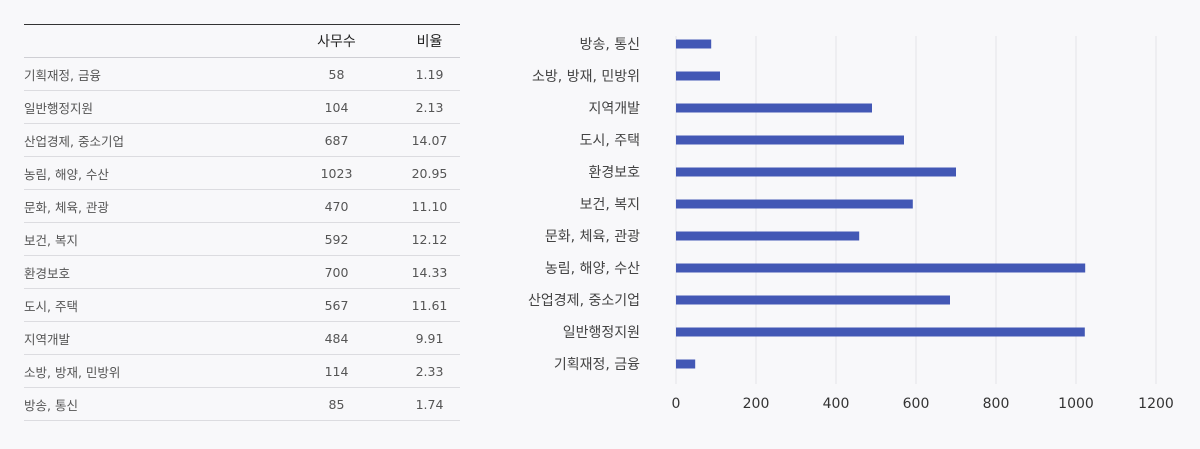 The height and width of the screenshot is (449, 1200). I want to click on table-row: 산업경제, 중소기업 687 14.07, so click(242, 140).